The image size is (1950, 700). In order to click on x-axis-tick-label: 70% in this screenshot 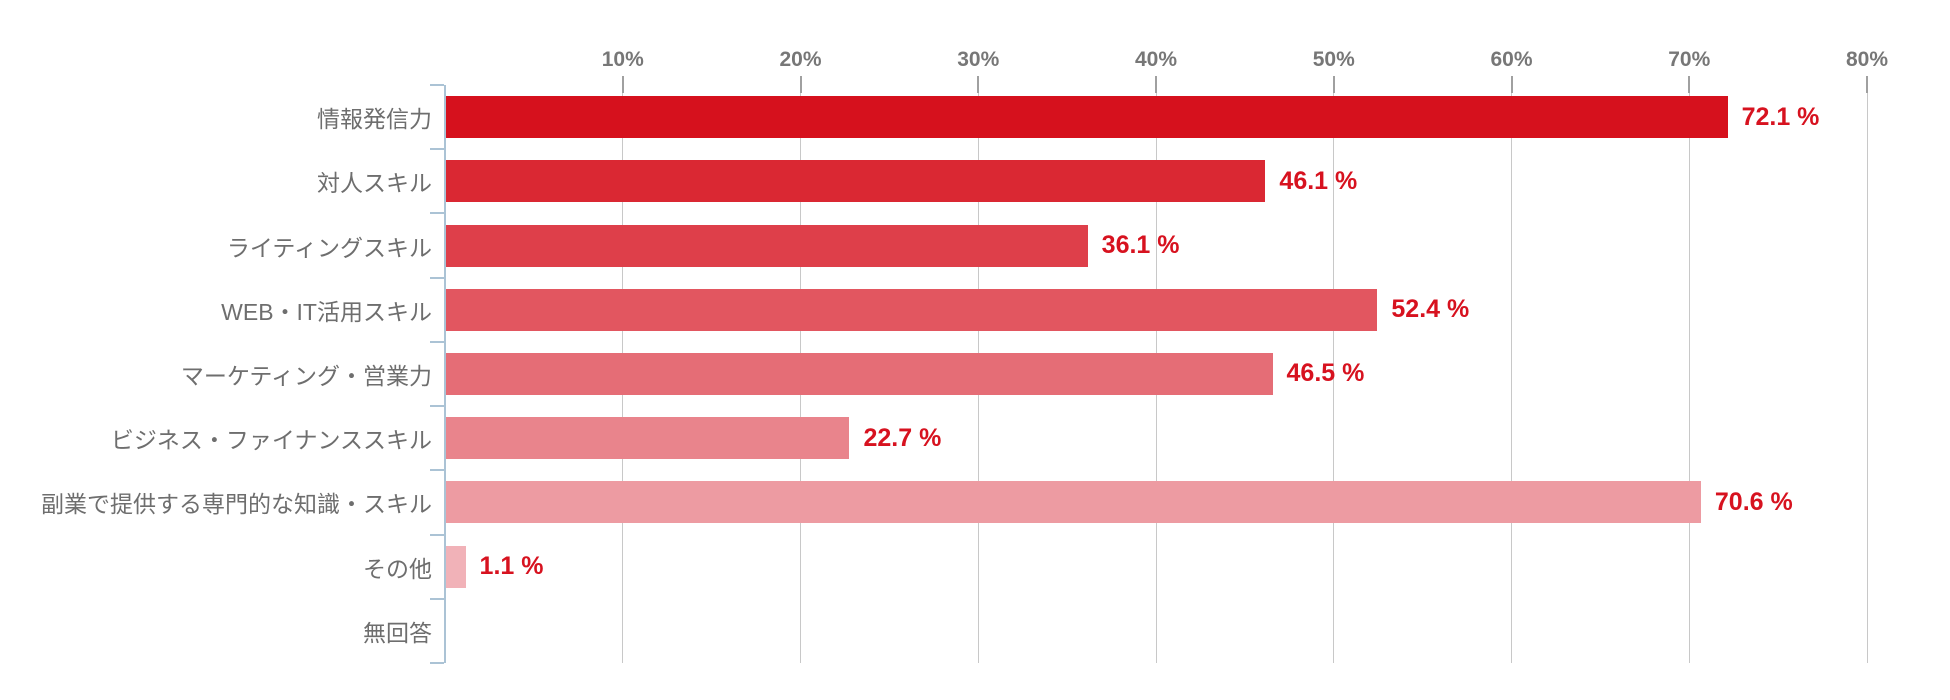, I will do `click(1689, 59)`.